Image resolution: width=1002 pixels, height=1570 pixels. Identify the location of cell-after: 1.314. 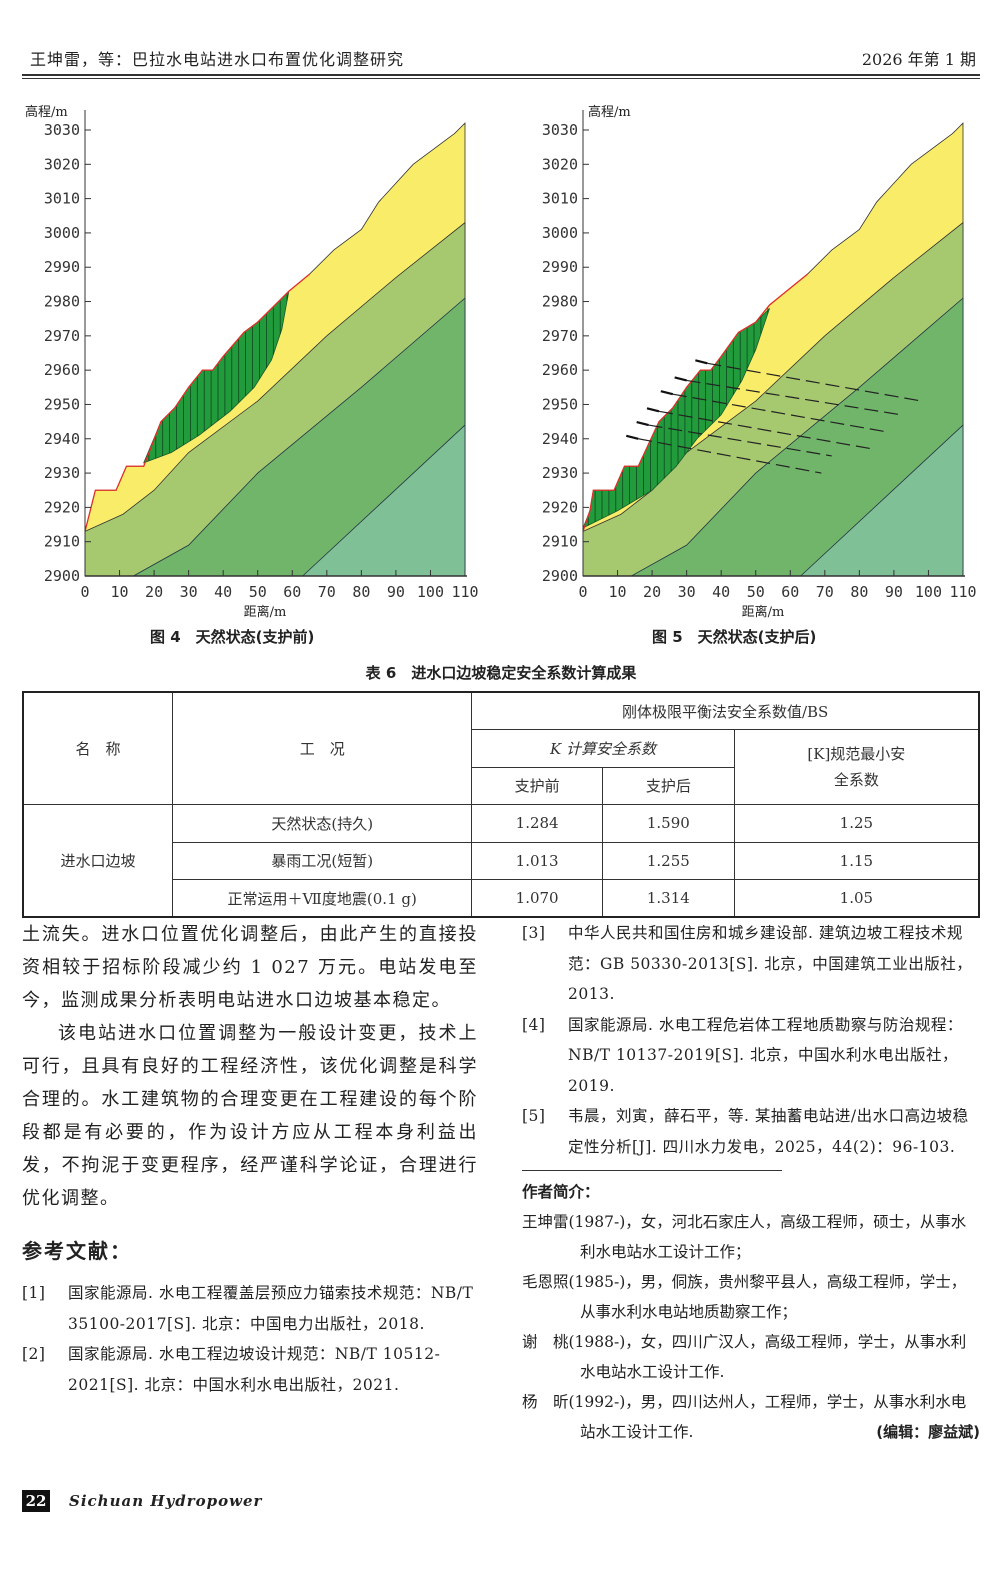
(668, 898).